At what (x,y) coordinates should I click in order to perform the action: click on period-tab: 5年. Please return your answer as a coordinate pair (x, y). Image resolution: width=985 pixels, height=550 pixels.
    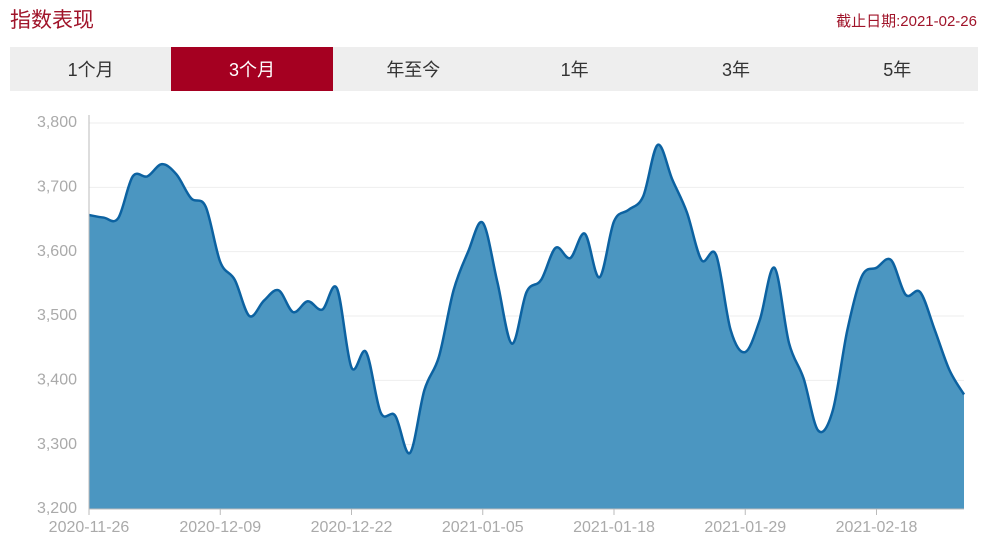
    Looking at the image, I should click on (897, 70).